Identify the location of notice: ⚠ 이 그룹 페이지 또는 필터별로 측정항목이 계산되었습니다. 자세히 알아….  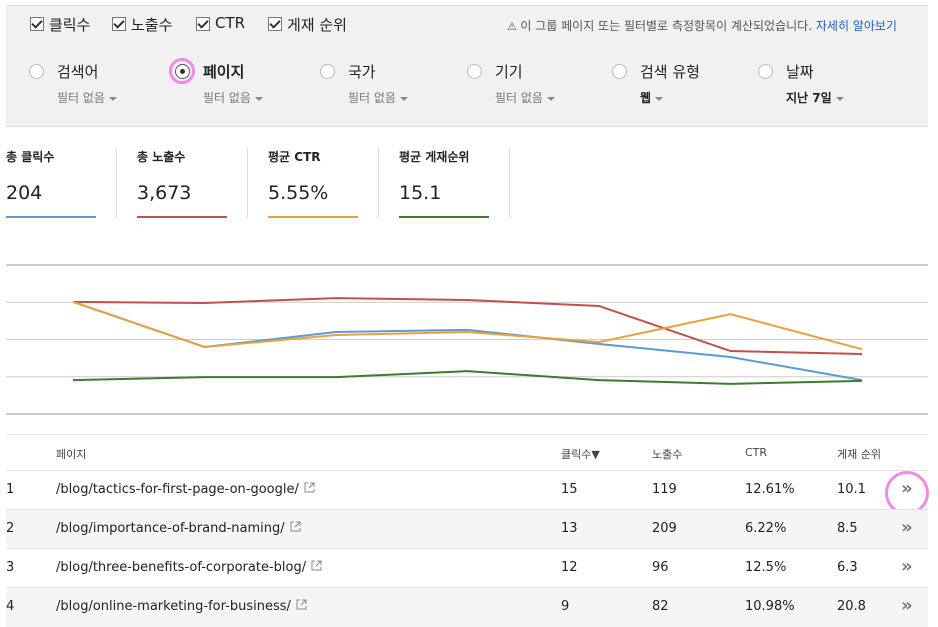
(702, 26).